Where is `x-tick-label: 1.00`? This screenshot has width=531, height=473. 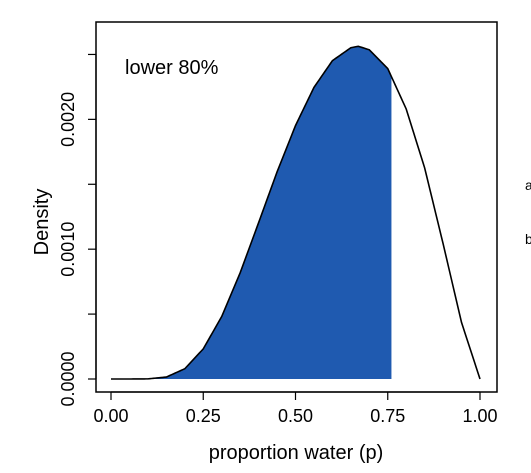 x-tick-label: 1.00 is located at coordinates (479, 416).